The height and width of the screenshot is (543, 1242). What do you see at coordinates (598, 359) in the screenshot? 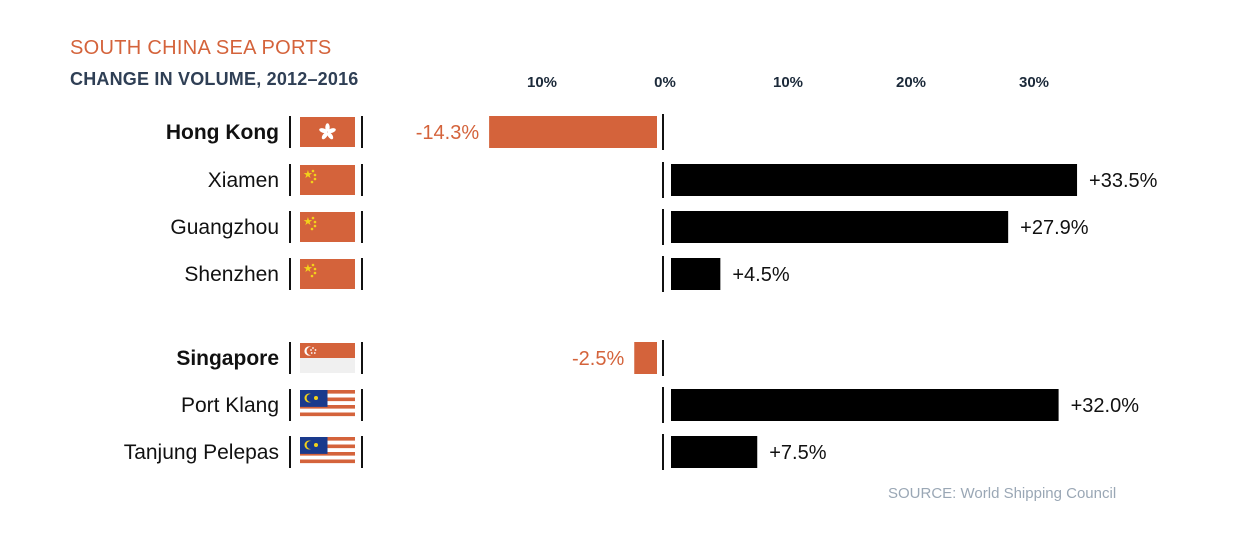
I see `data-label: -2.5%` at bounding box center [598, 359].